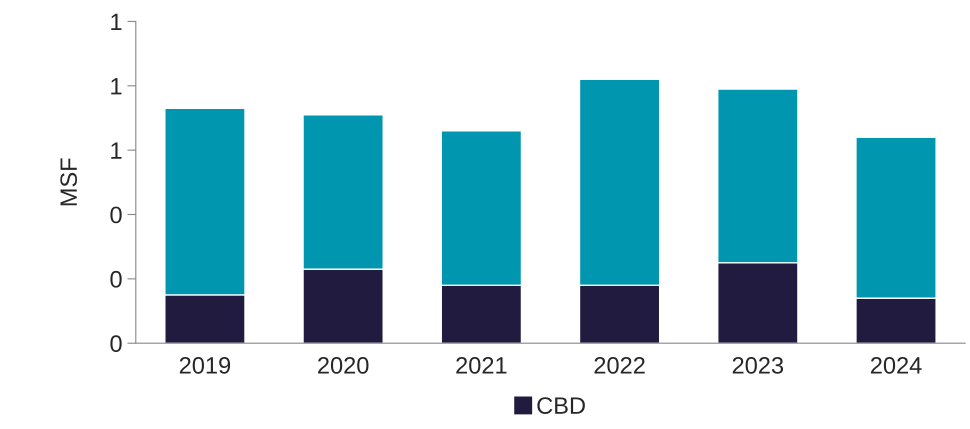 The height and width of the screenshot is (429, 970). I want to click on x-tick-label: 2024, so click(896, 365).